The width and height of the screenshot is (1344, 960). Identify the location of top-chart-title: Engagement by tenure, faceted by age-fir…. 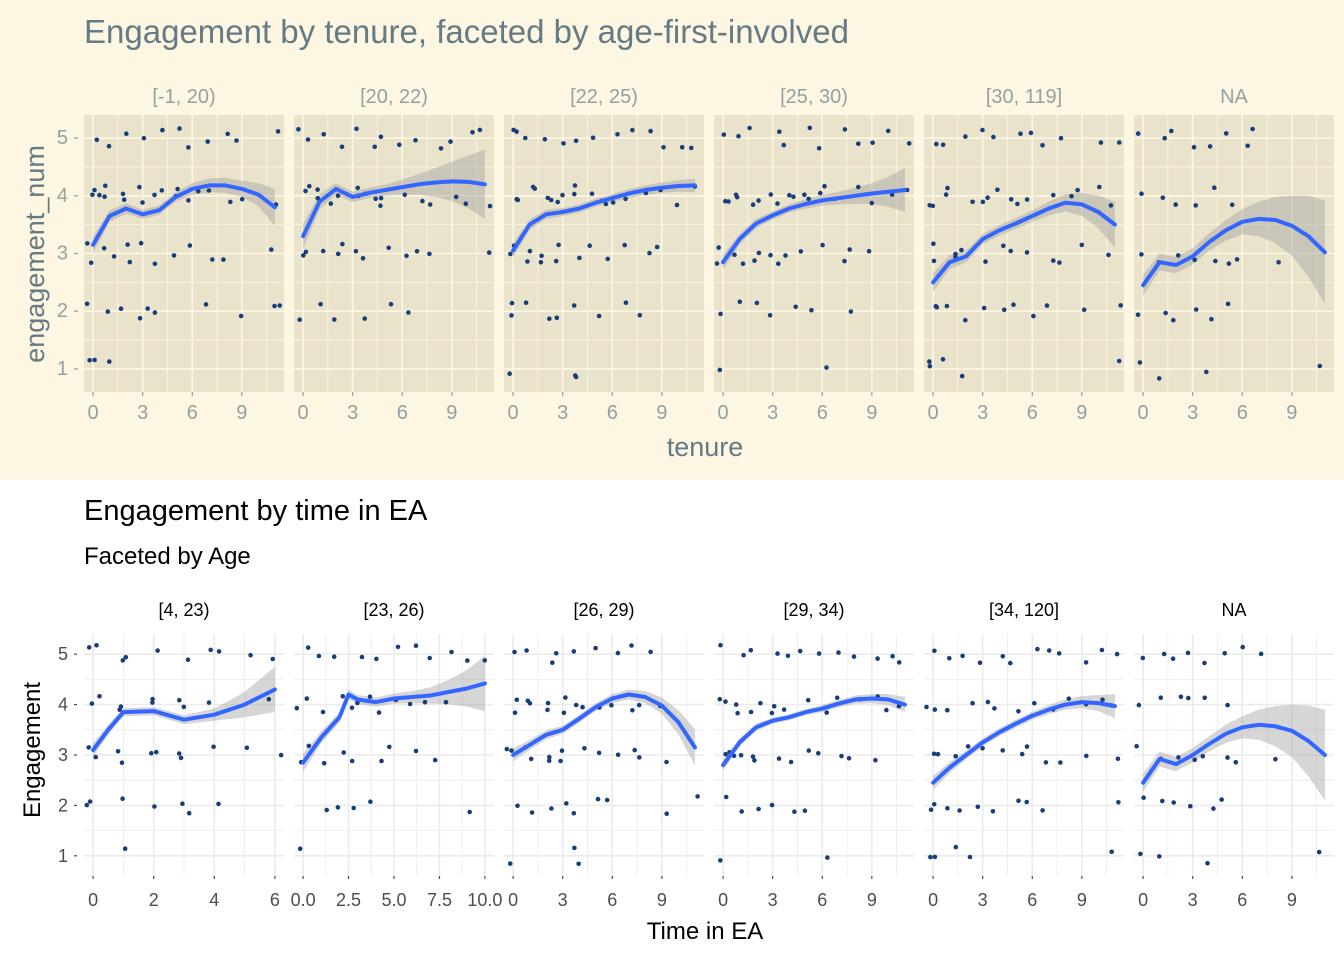
(466, 31).